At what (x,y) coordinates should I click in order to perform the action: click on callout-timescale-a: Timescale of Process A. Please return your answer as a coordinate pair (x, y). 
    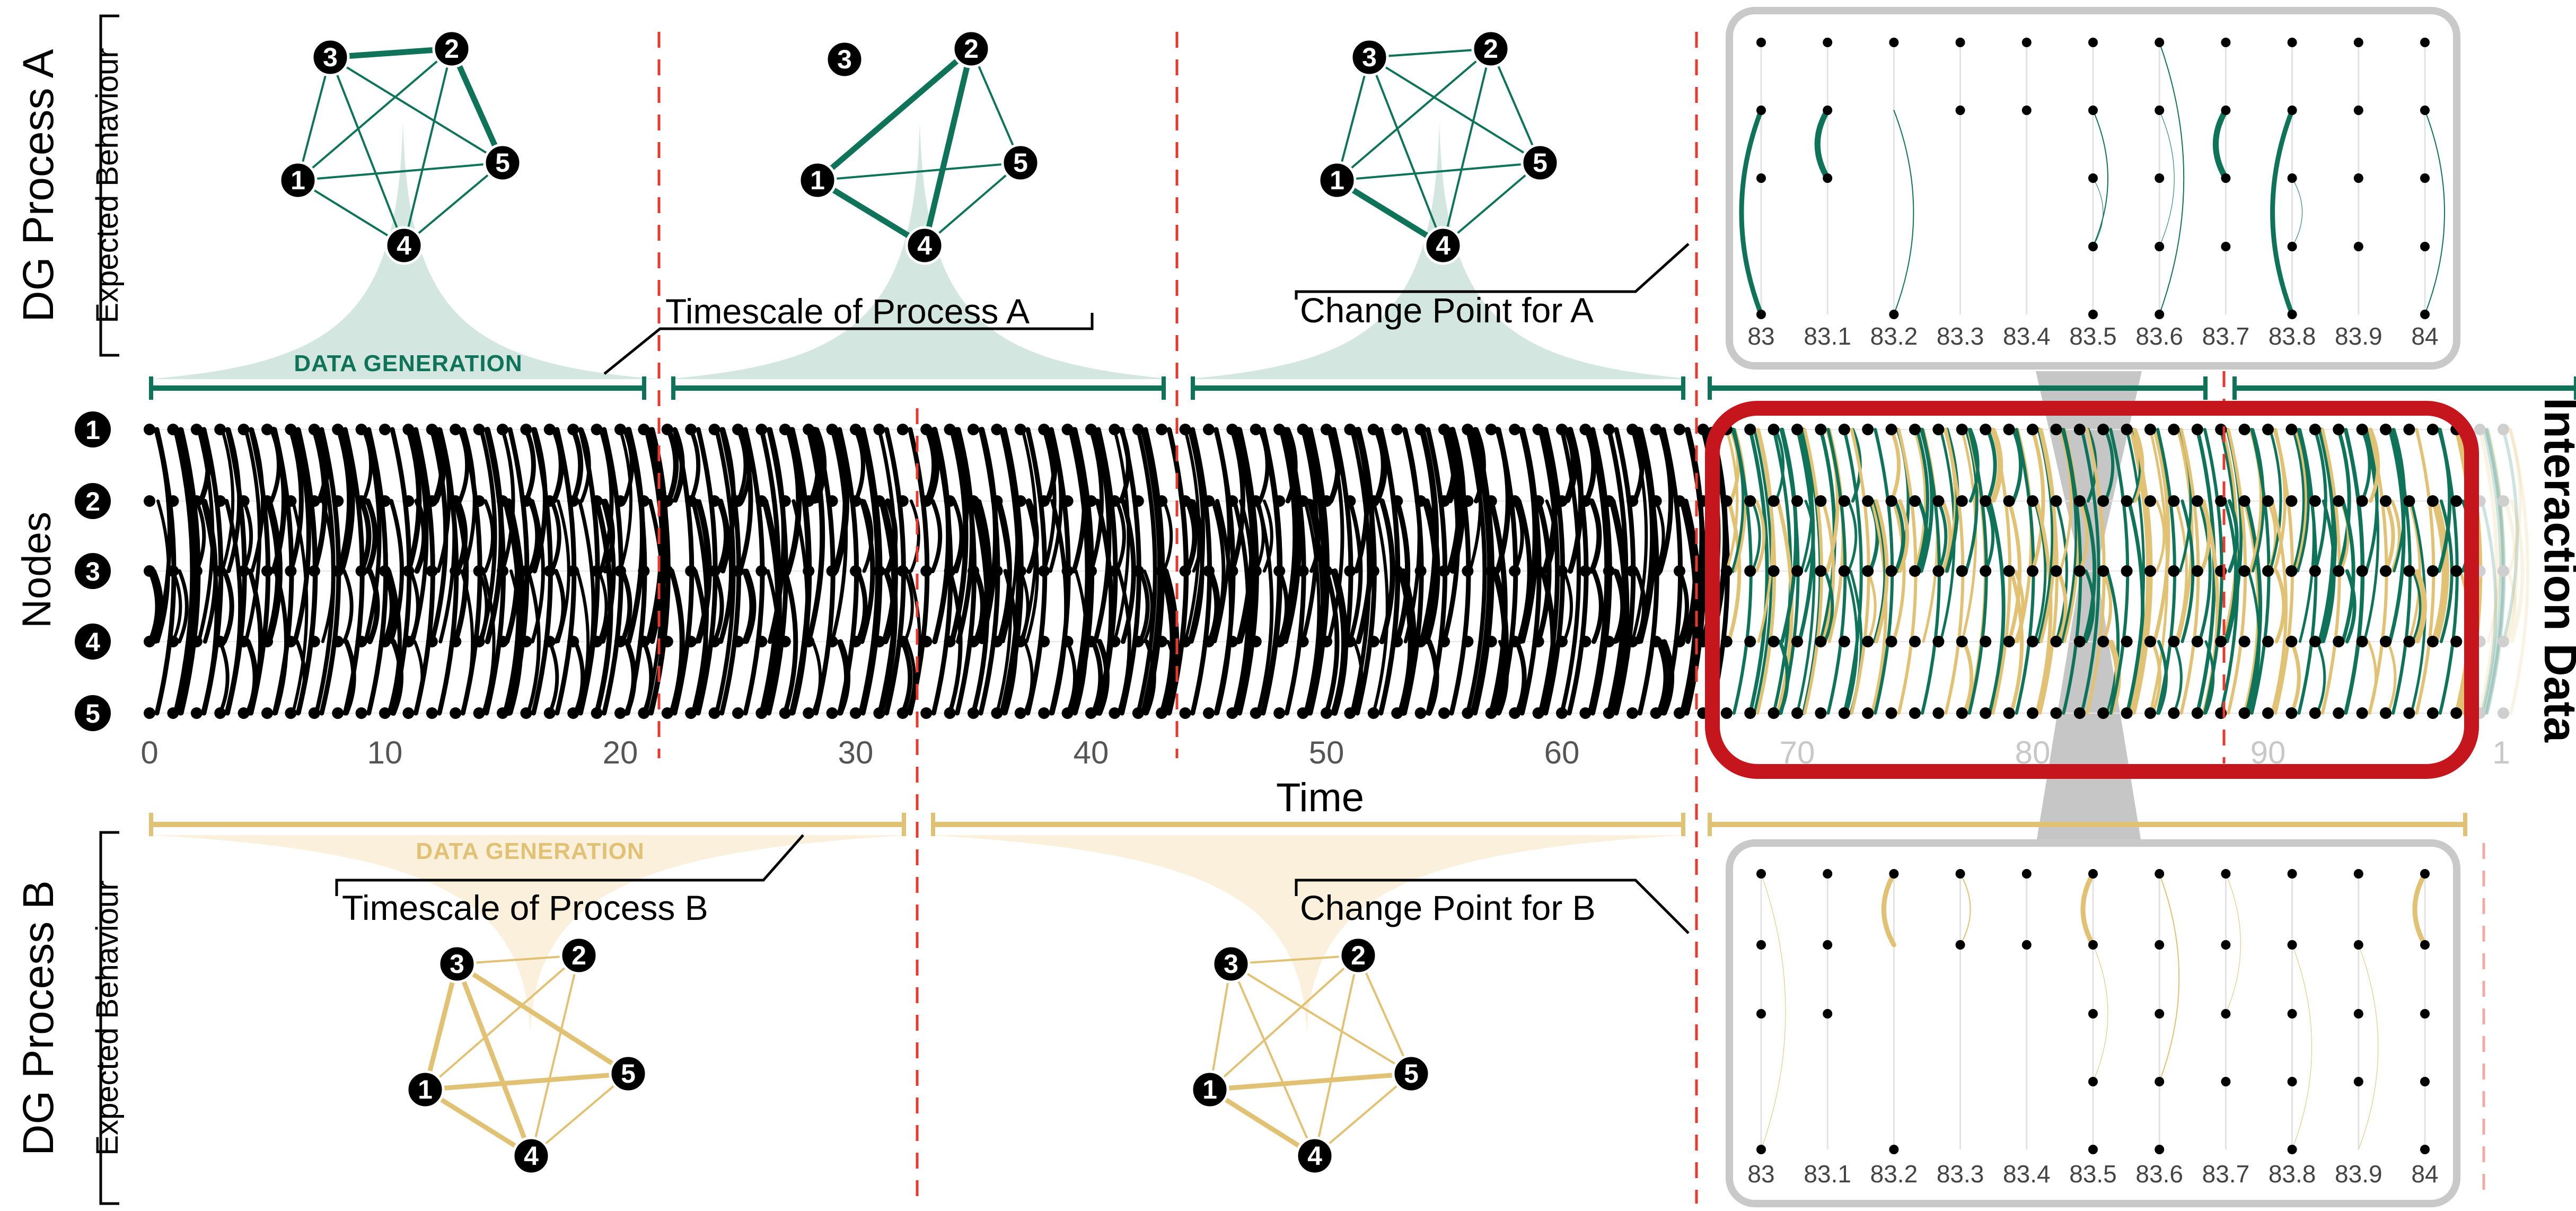
    Looking at the image, I should click on (848, 333).